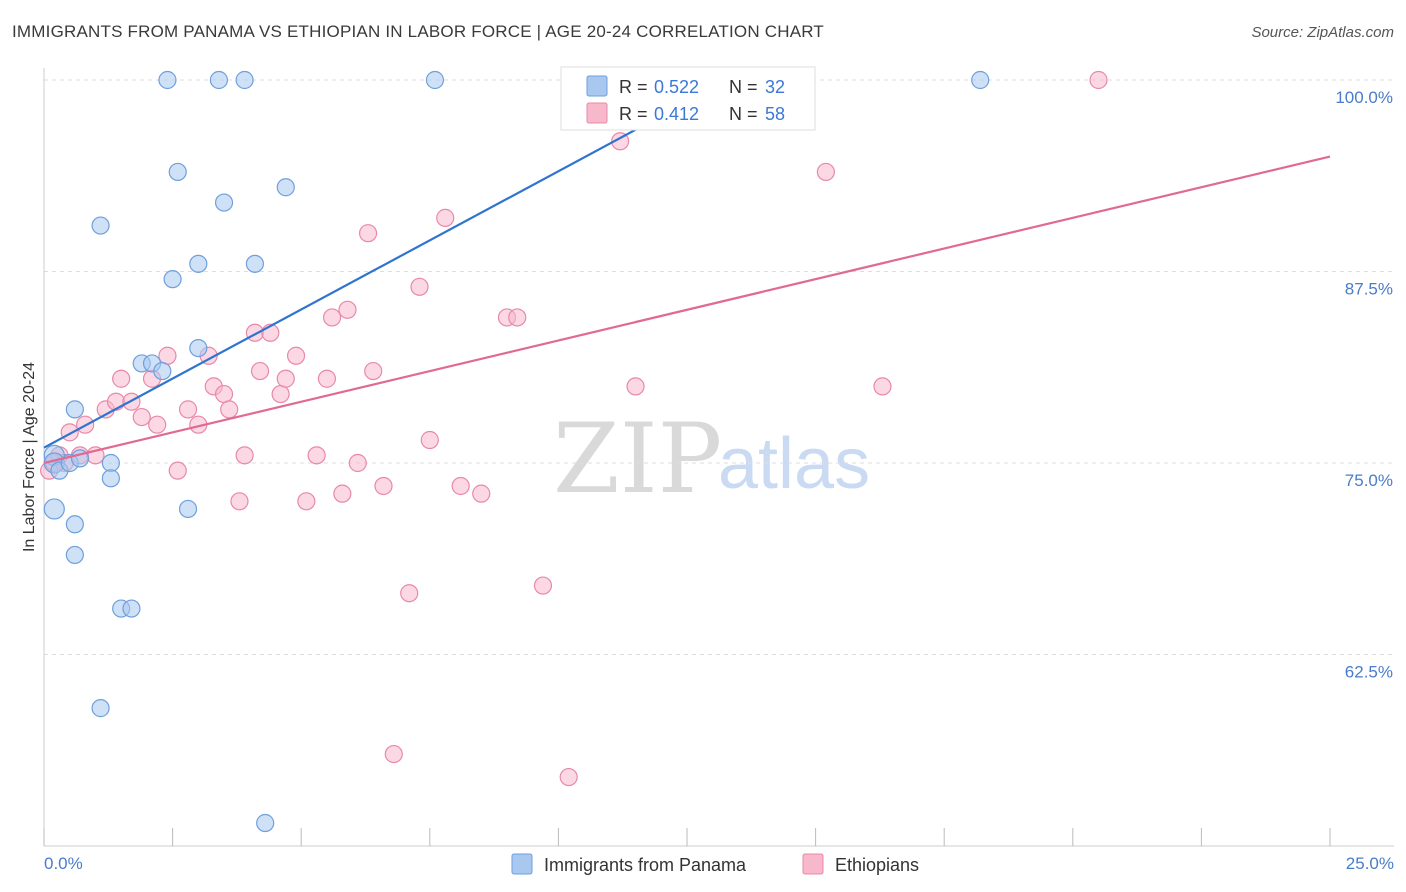  Describe the element at coordinates (1369, 289) in the screenshot. I see `y-tick-label: 87.5%` at that location.